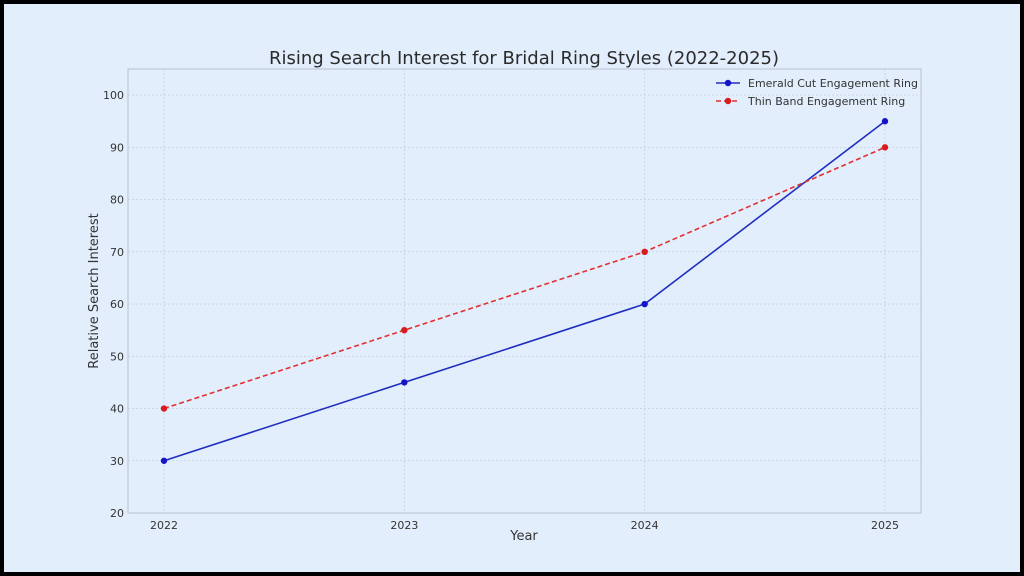 Image resolution: width=1024 pixels, height=576 pixels. Describe the element at coordinates (826, 101) in the screenshot. I see `legend-label-thin-band: Thin Band Engagement Ring` at that location.